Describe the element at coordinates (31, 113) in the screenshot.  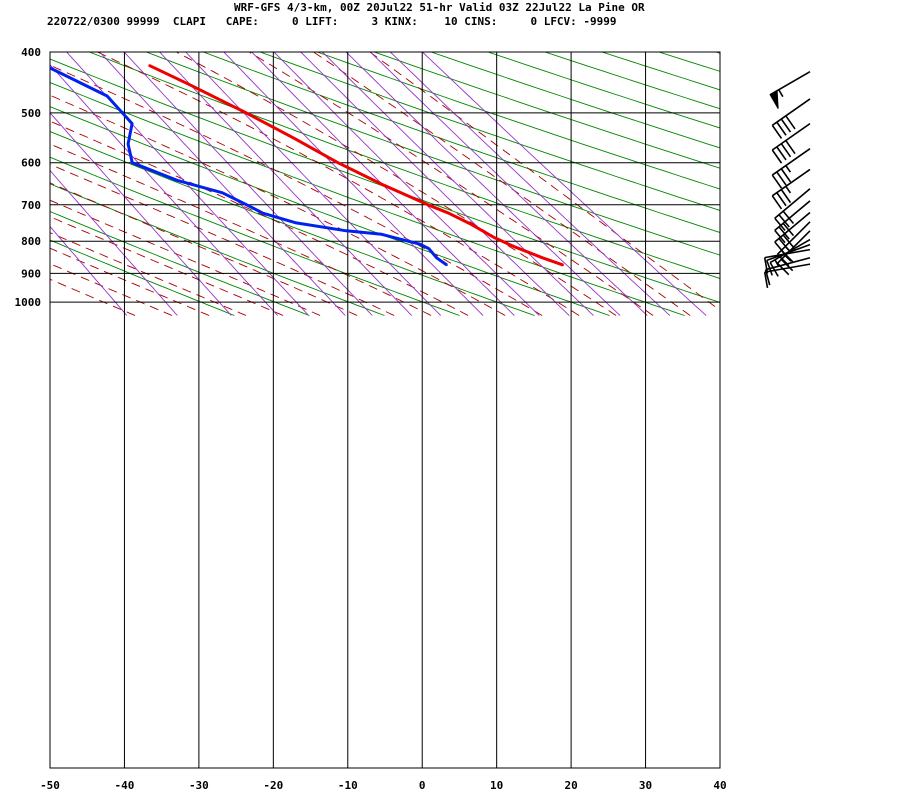
I see `y-tick-label: 500` at that location.